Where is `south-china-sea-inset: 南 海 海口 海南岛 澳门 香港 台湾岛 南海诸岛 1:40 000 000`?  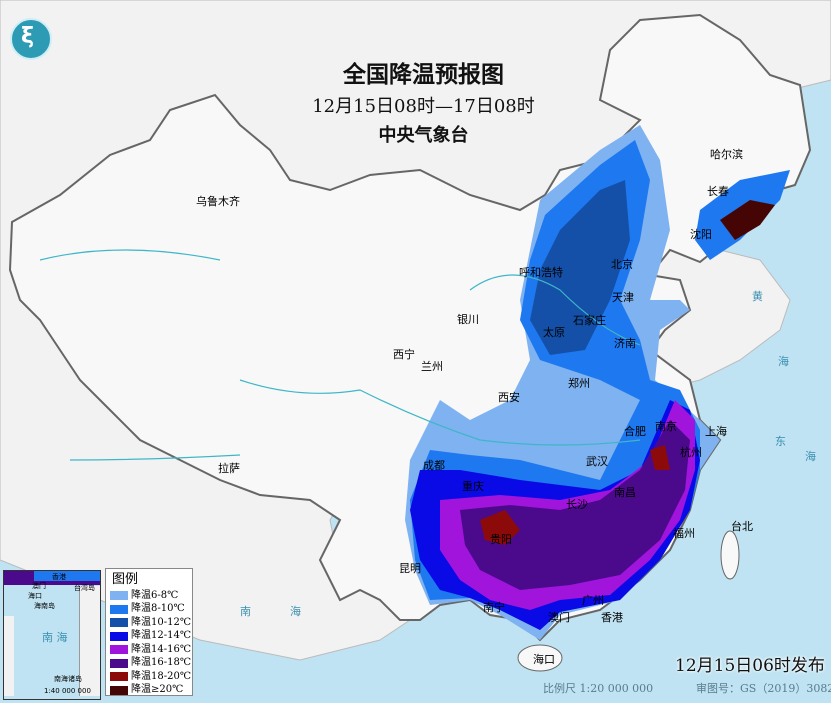
south-china-sea-inset: 南 海 海口 海南岛 澳门 香港 台湾岛 南海诸岛 1:40 000 000 is located at coordinates (52, 635).